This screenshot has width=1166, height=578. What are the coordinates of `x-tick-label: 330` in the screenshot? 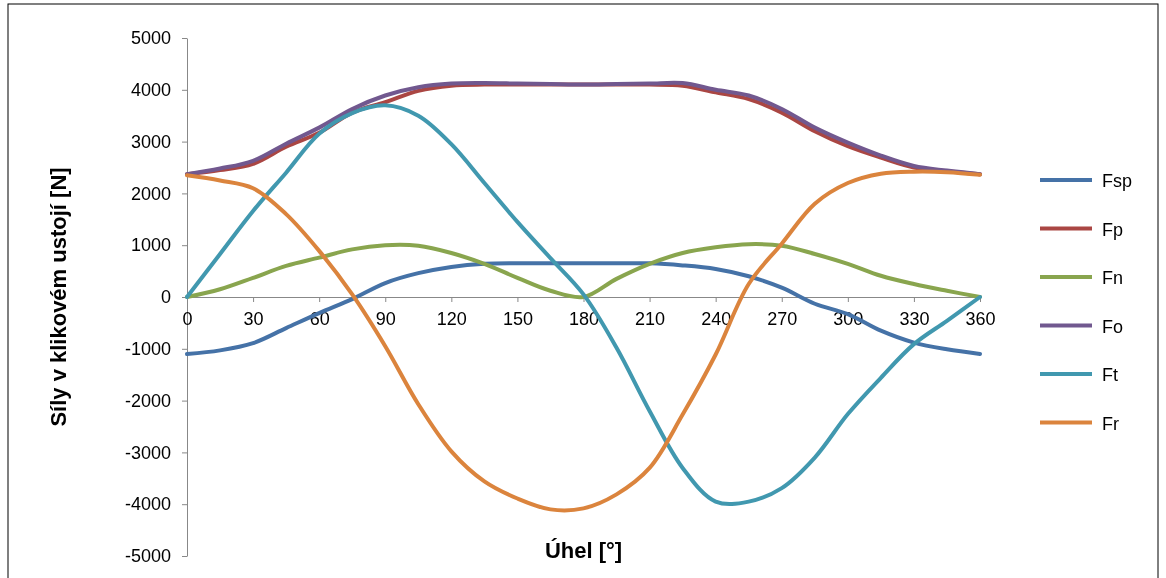 It's located at (914, 319).